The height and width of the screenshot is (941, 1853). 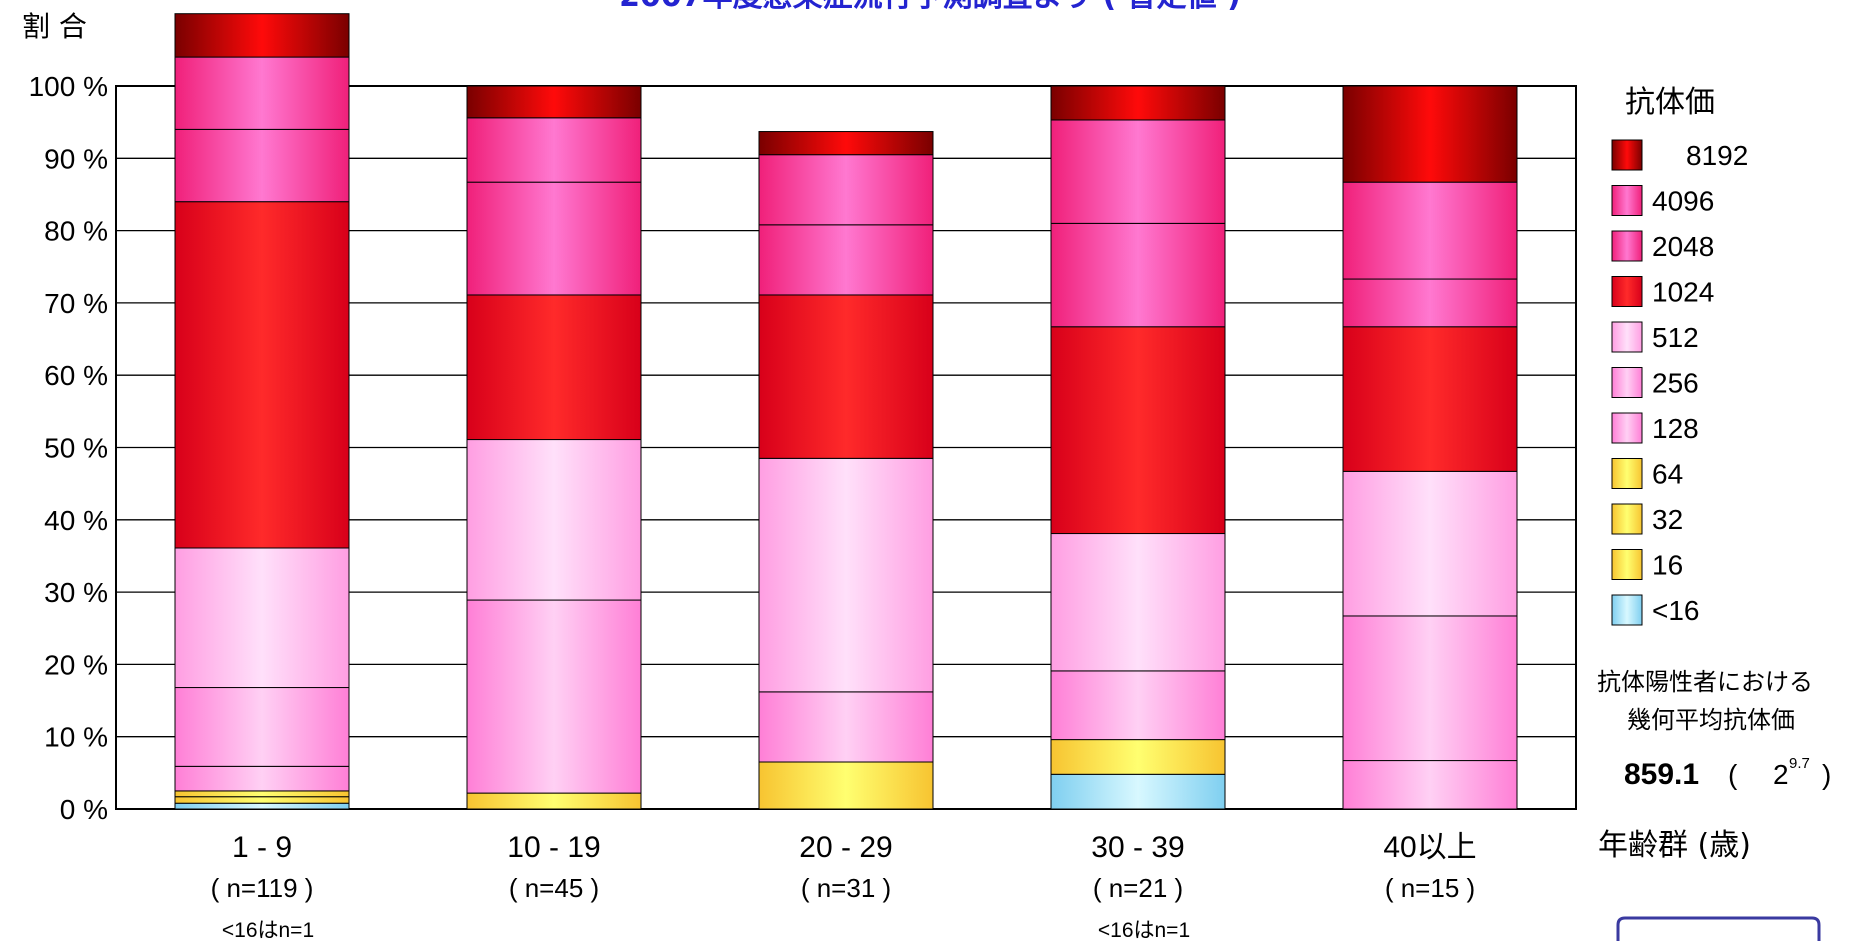 I want to click on legend: 8192 4096 2048 1024 512 256 128 64 32 16 <16, so click(x=1679, y=382).